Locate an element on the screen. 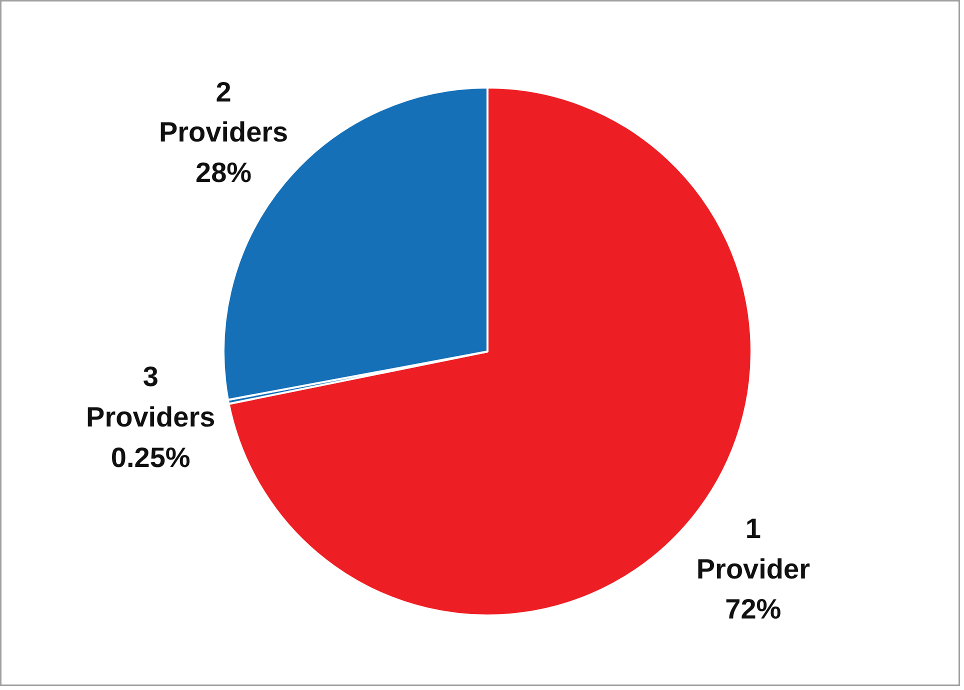 The height and width of the screenshot is (690, 964). data-label: 72% is located at coordinates (753, 609).